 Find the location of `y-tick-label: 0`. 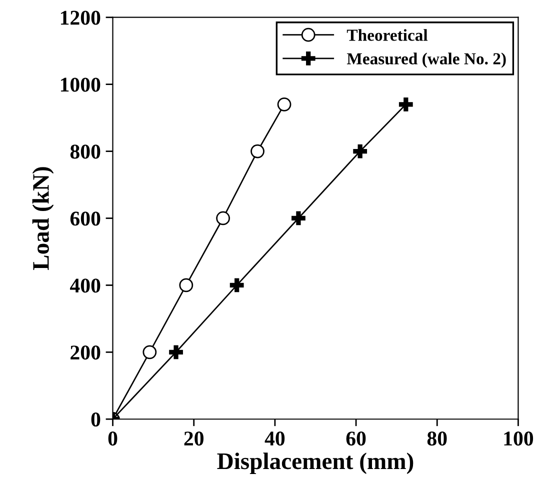

y-tick-label: 0 is located at coordinates (95, 419).